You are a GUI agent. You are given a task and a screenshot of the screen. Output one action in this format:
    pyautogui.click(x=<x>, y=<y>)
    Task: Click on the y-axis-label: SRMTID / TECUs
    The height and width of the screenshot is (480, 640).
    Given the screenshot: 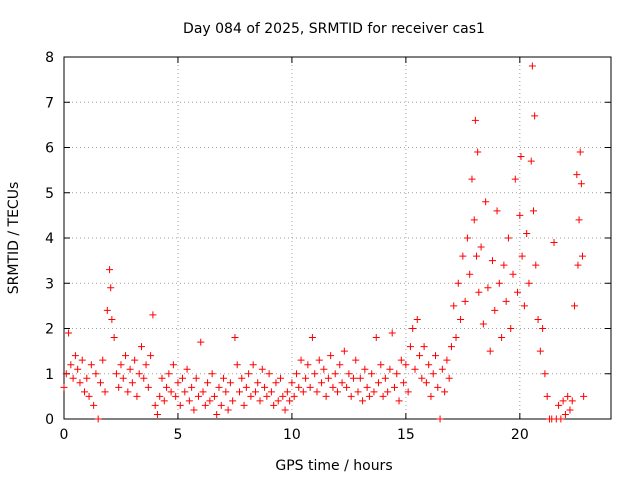 What is the action you would take?
    pyautogui.click(x=14, y=238)
    